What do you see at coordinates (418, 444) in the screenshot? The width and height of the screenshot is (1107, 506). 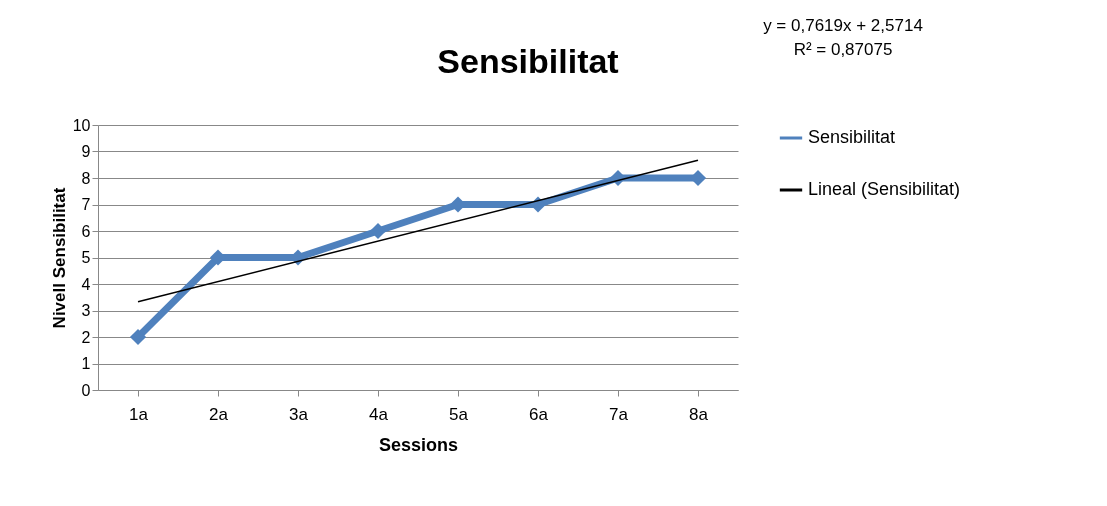 I see `x-axis-title: Sessions` at bounding box center [418, 444].